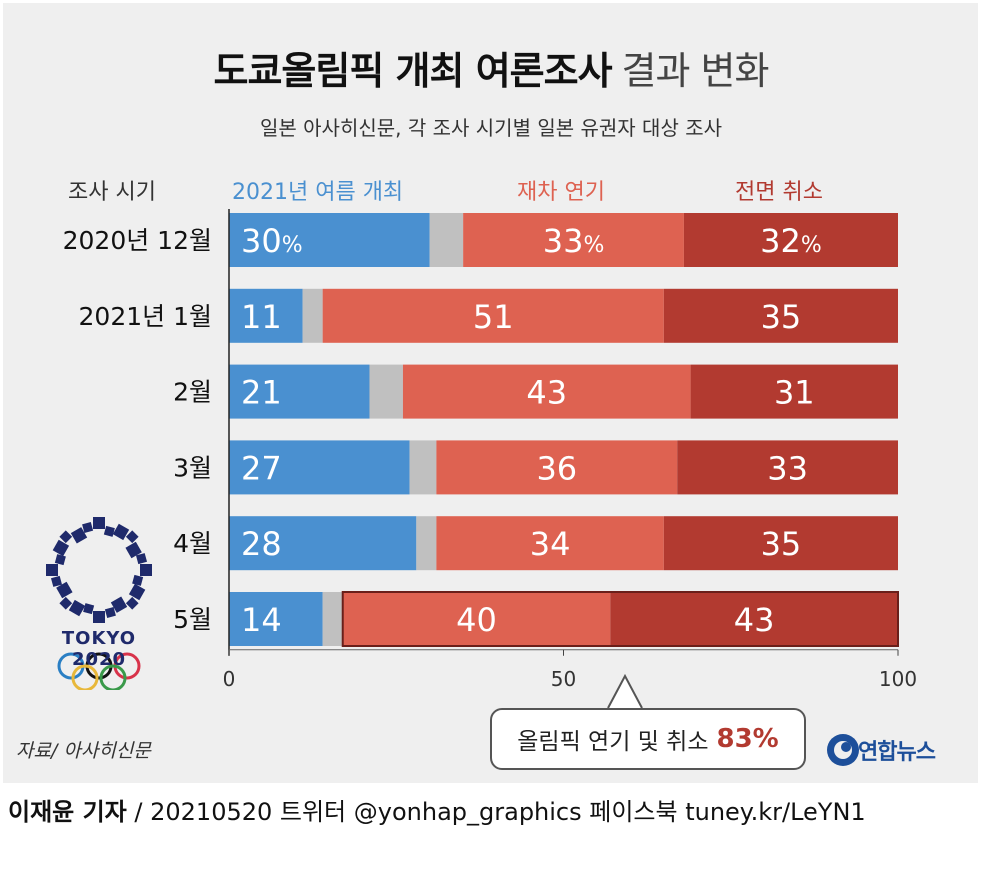 The width and height of the screenshot is (982, 890). Describe the element at coordinates (779, 192) in the screenshot. I see `legend-full-cancel: 전면 취소` at that location.